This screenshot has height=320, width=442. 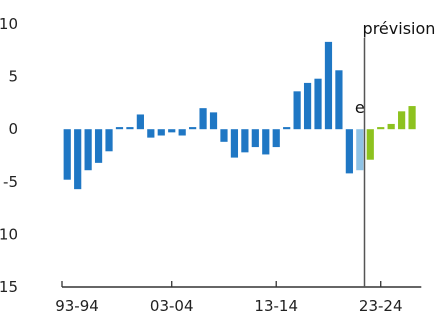 What do you see at coordinates (360, 107) in the screenshot?
I see `estimate-label: e` at bounding box center [360, 107].